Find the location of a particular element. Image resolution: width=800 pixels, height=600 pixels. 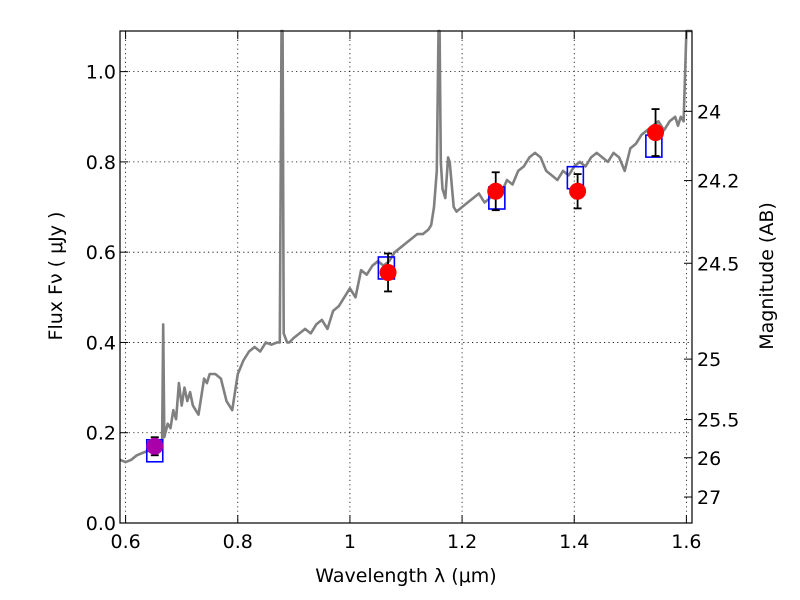

magnitude-axis-label: Magnitude (AB) is located at coordinates (767, 276).